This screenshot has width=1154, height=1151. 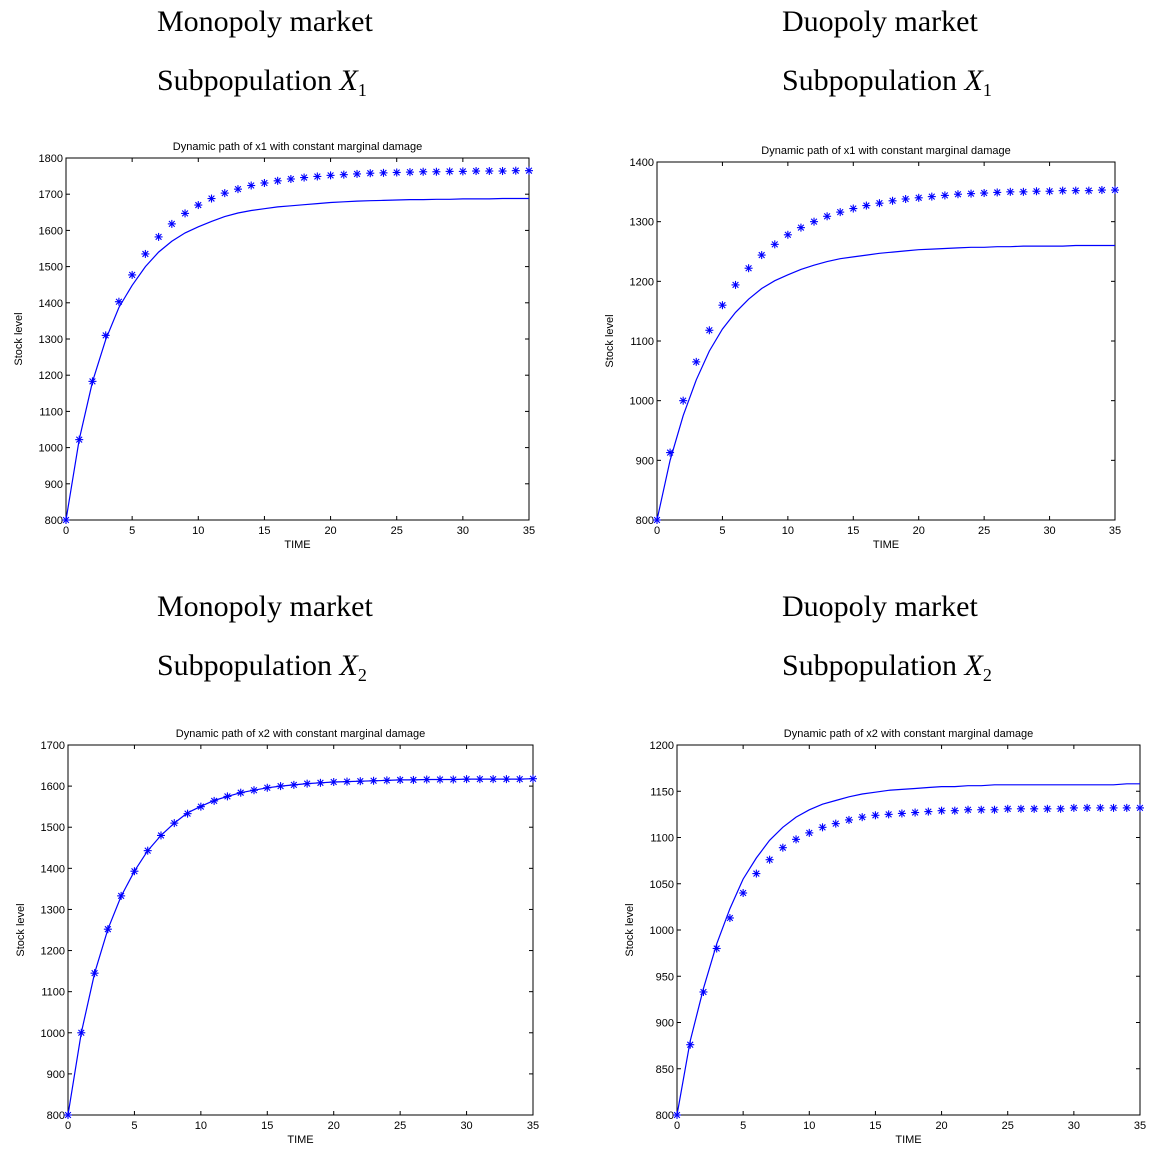 I want to click on y-tick-label: 1000, so click(x=51, y=449).